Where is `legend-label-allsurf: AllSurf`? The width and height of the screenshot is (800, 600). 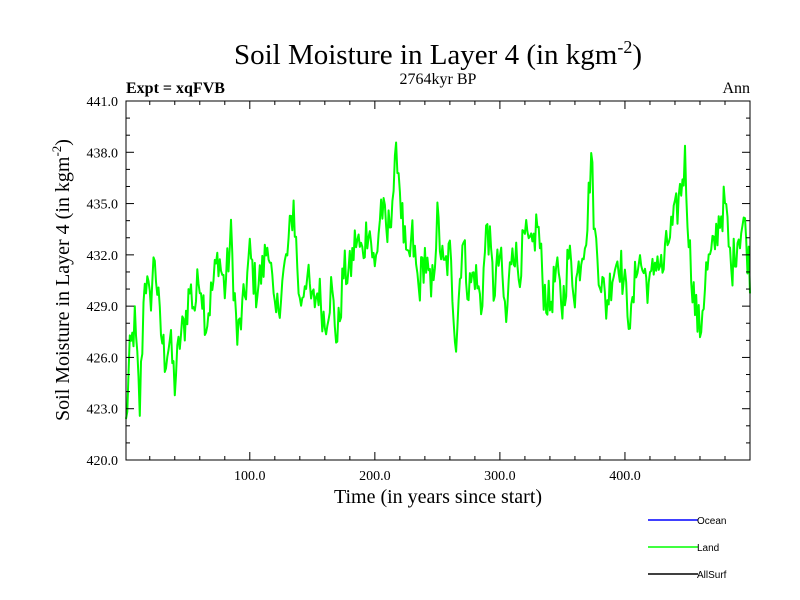 legend-label-allsurf: AllSurf is located at coordinates (712, 575).